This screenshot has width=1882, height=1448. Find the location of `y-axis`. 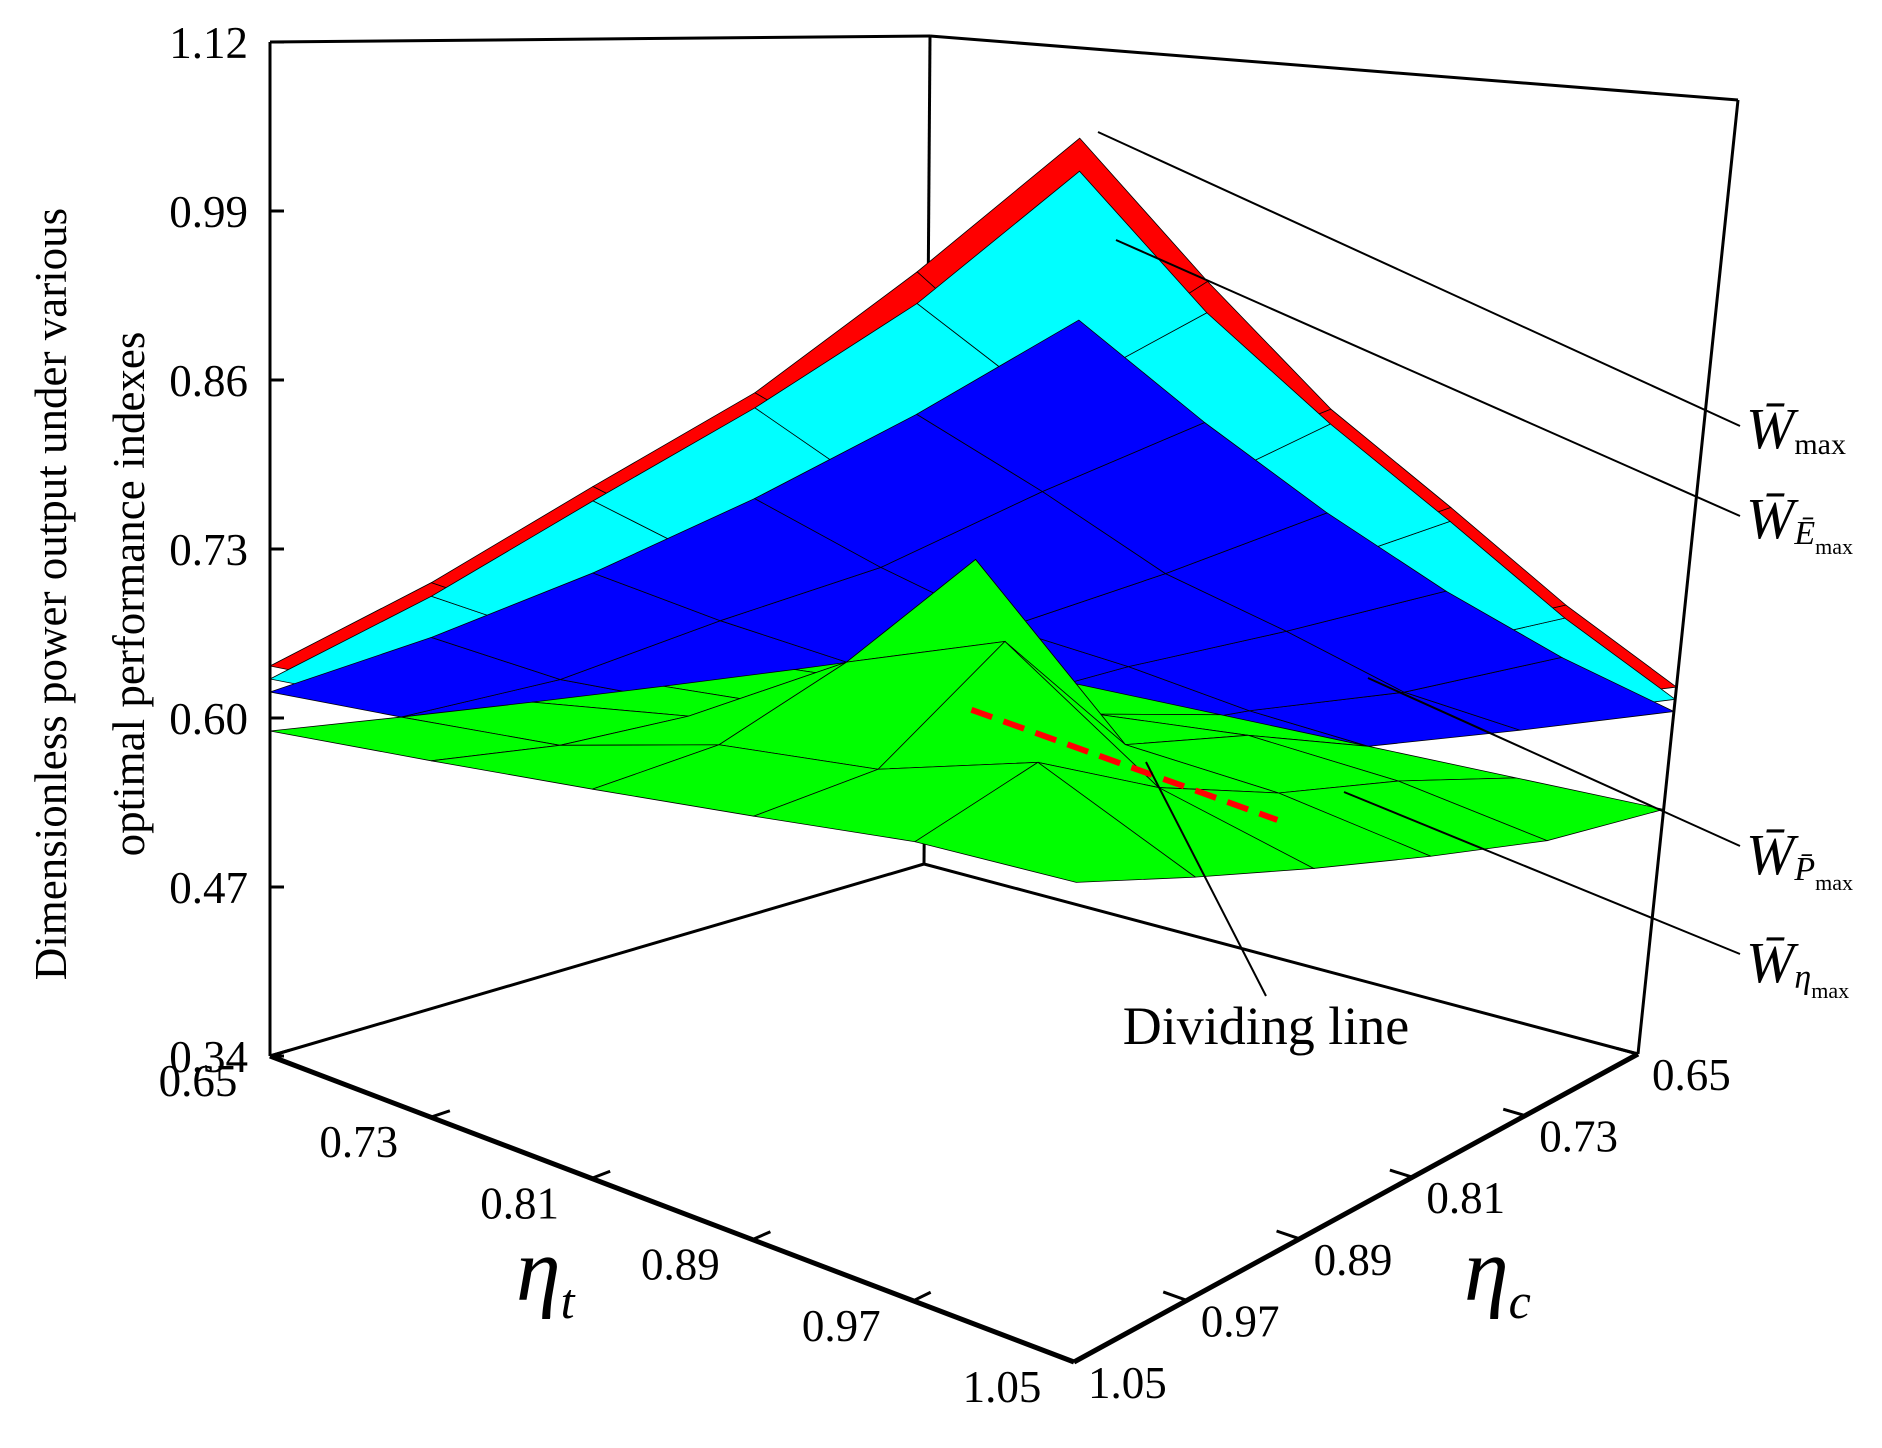

y-axis is located at coordinates (1356, 1208).